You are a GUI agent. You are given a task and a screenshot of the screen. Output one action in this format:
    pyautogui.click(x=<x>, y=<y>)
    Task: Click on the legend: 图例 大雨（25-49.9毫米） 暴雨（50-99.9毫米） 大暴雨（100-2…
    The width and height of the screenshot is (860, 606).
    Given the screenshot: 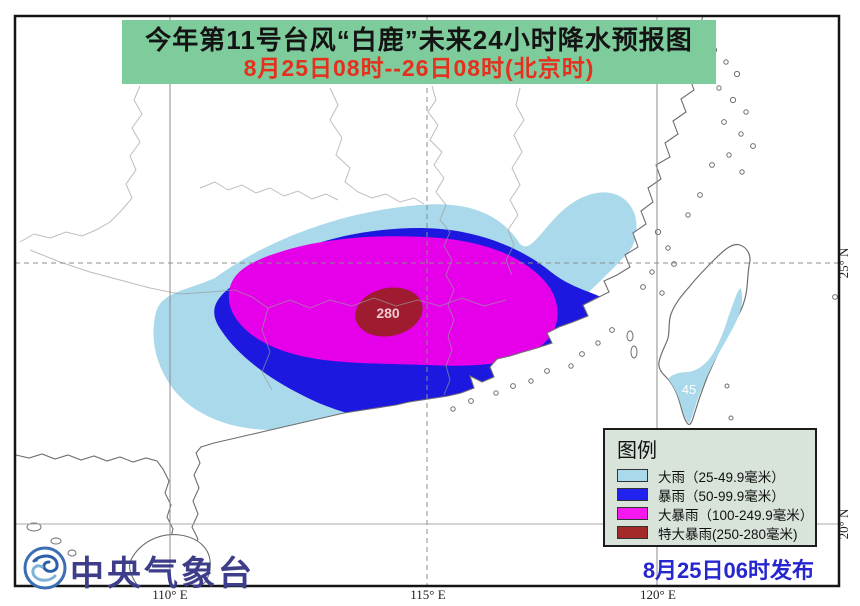 What is the action you would take?
    pyautogui.click(x=710, y=487)
    